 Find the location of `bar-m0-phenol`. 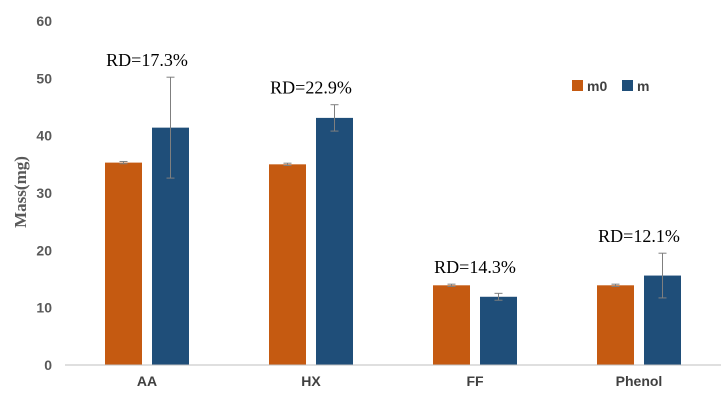

bar-m0-phenol is located at coordinates (615, 325).